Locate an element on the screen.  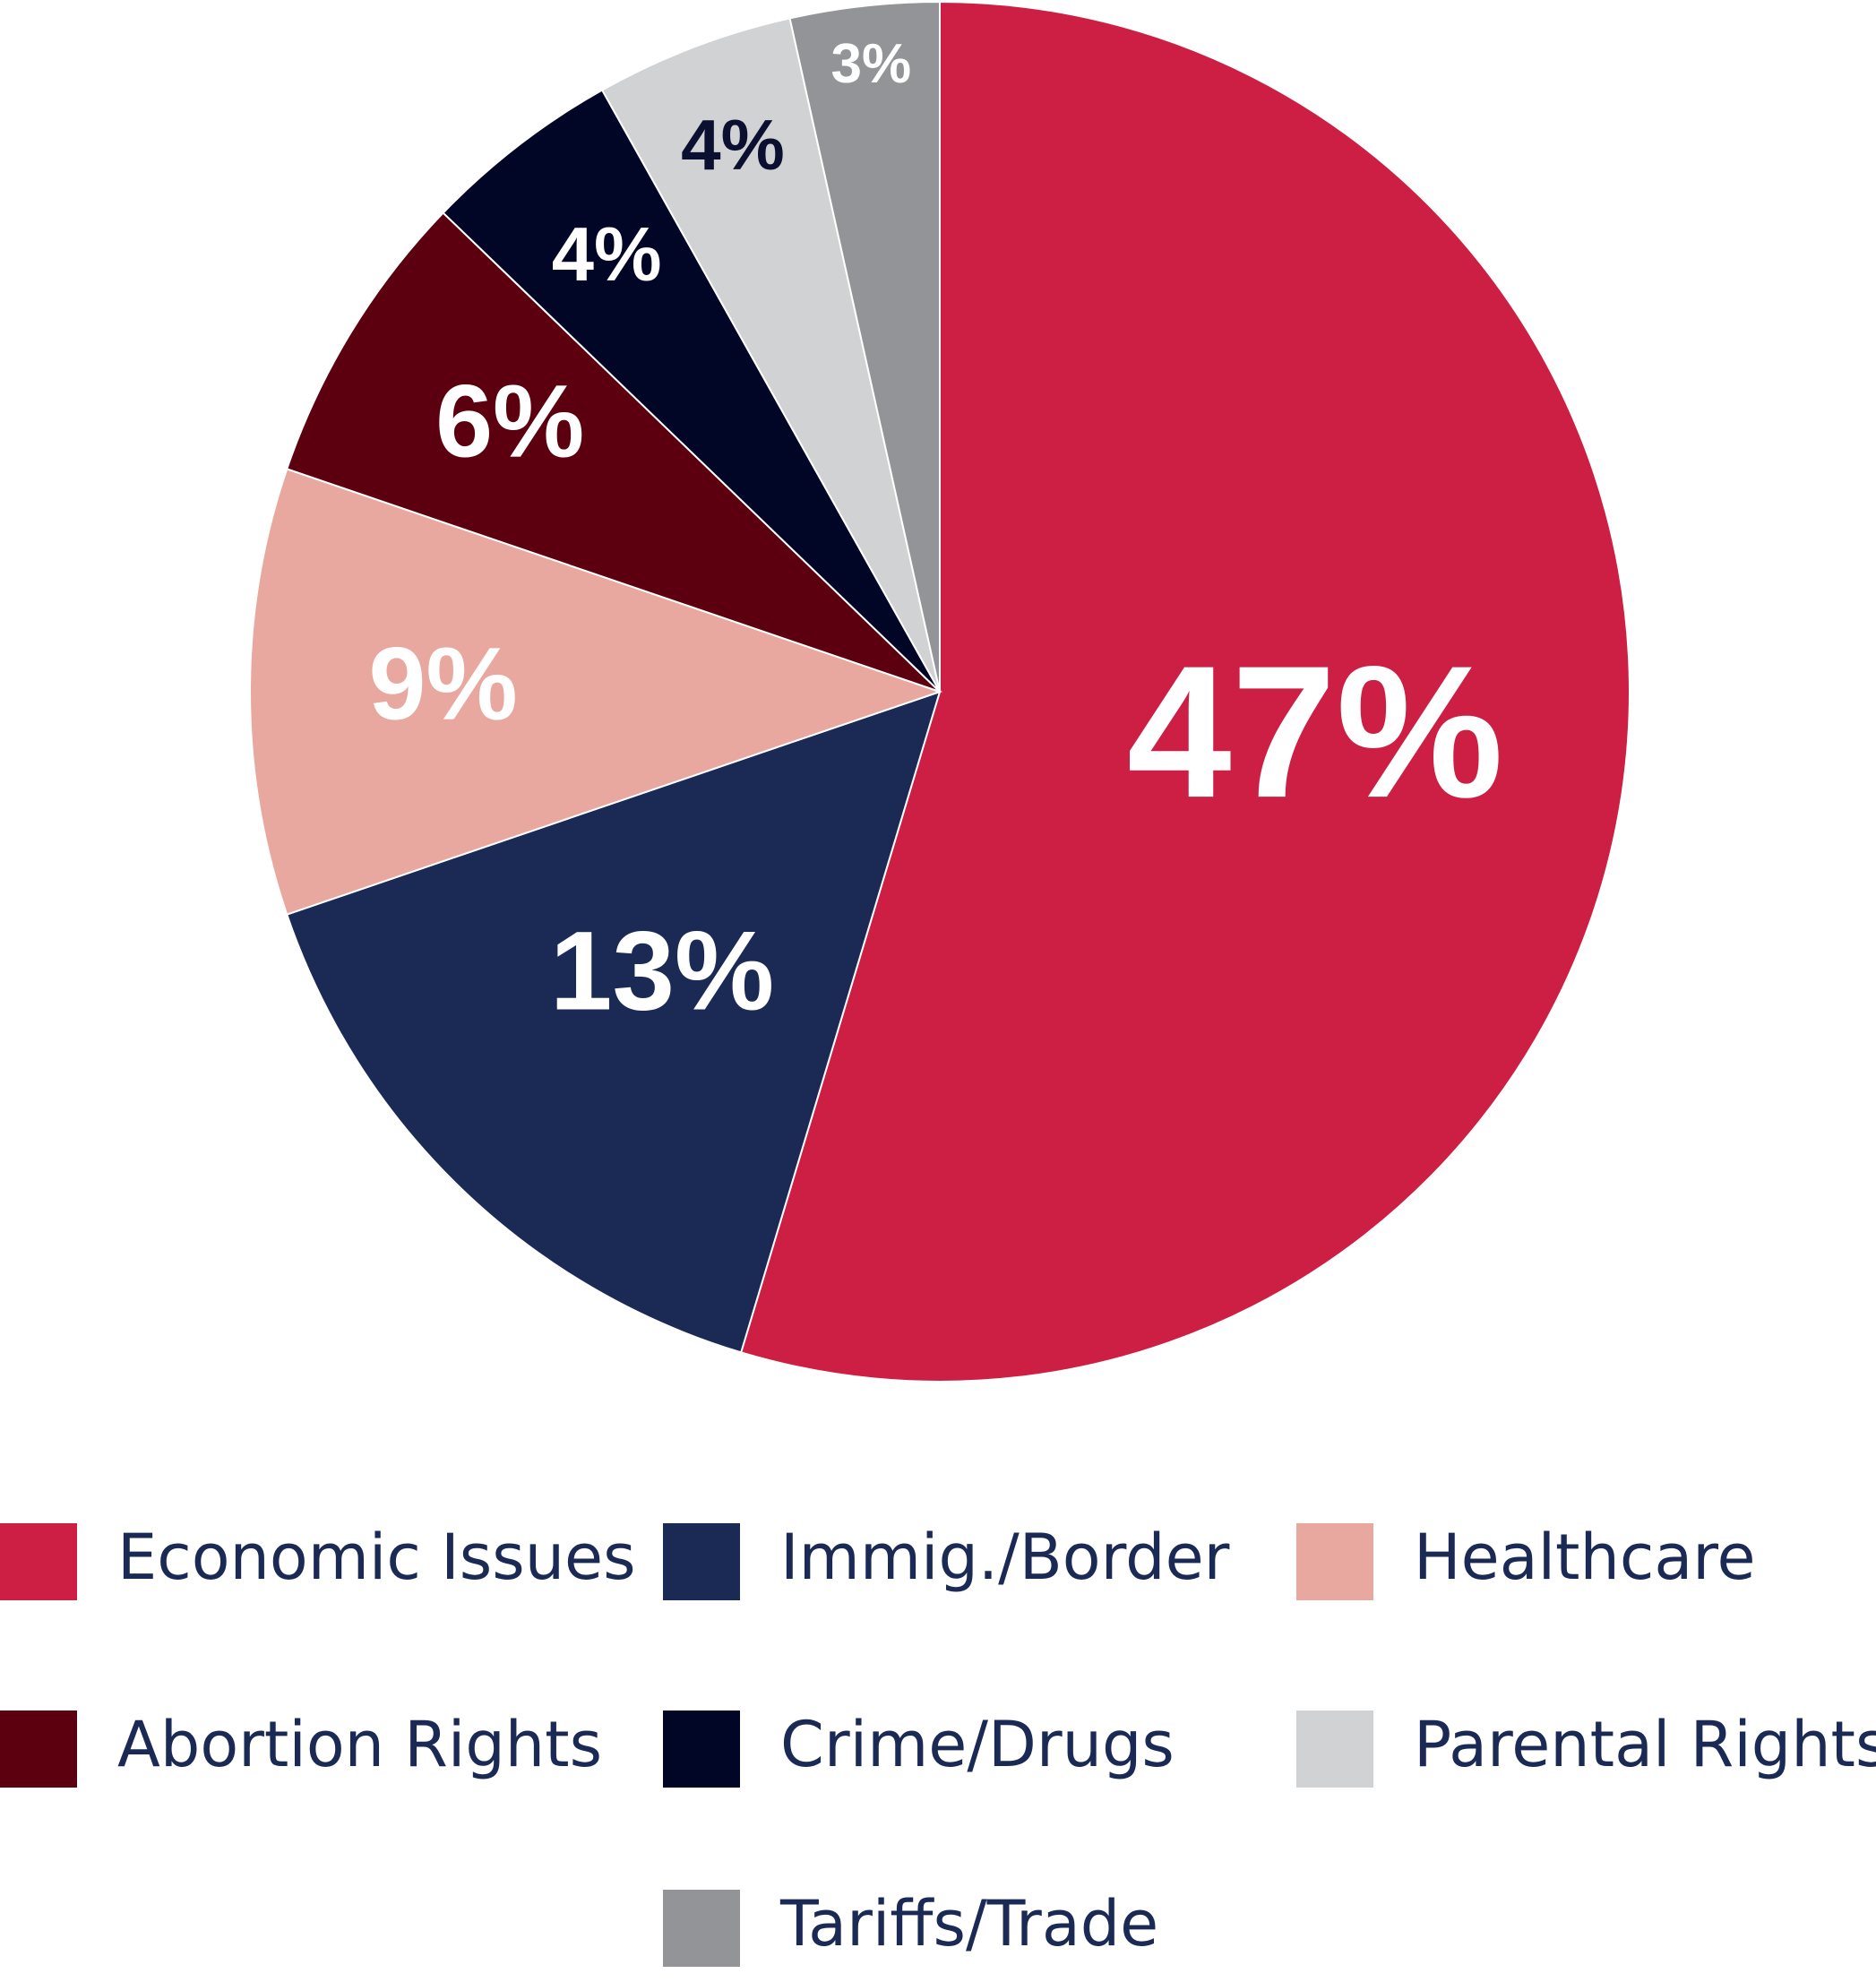
legend-item: Crime/Drugs is located at coordinates (919, 1748).